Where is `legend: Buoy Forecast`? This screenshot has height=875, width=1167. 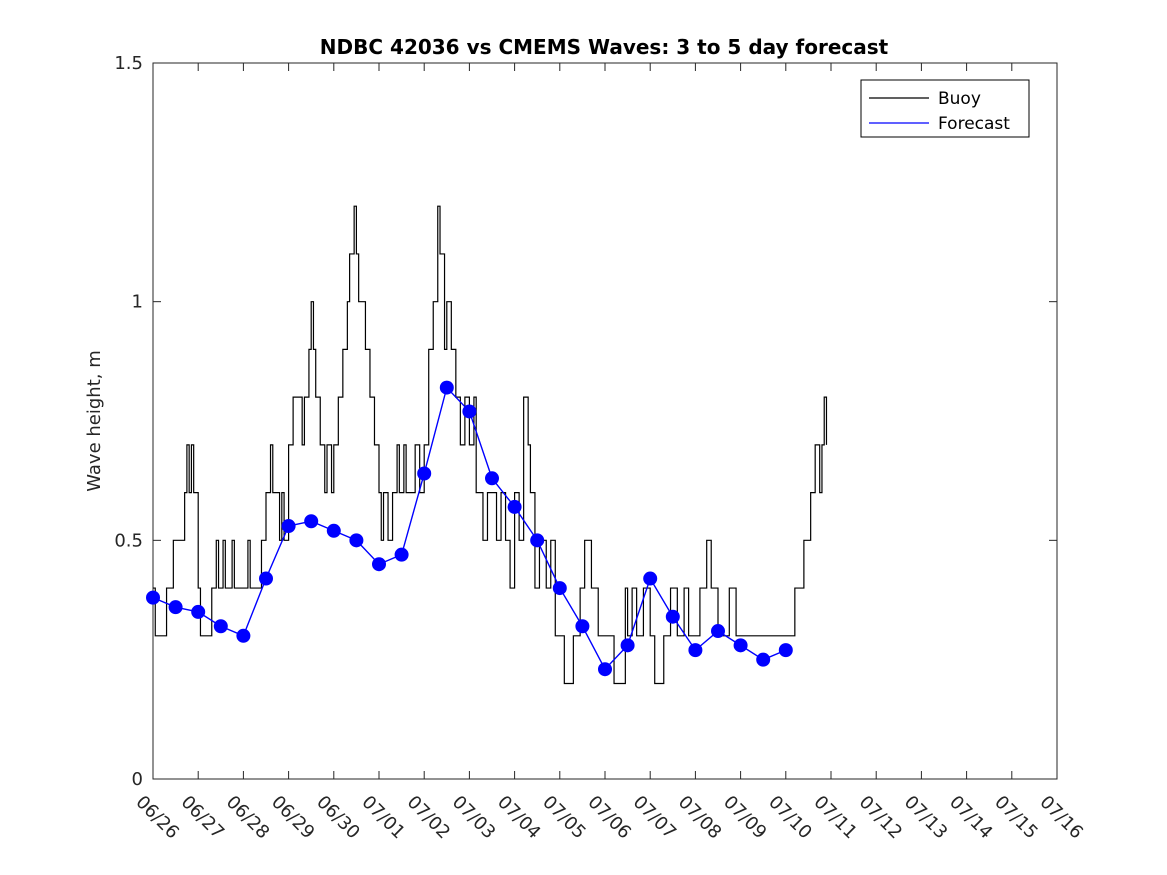
legend: Buoy Forecast is located at coordinates (945, 108).